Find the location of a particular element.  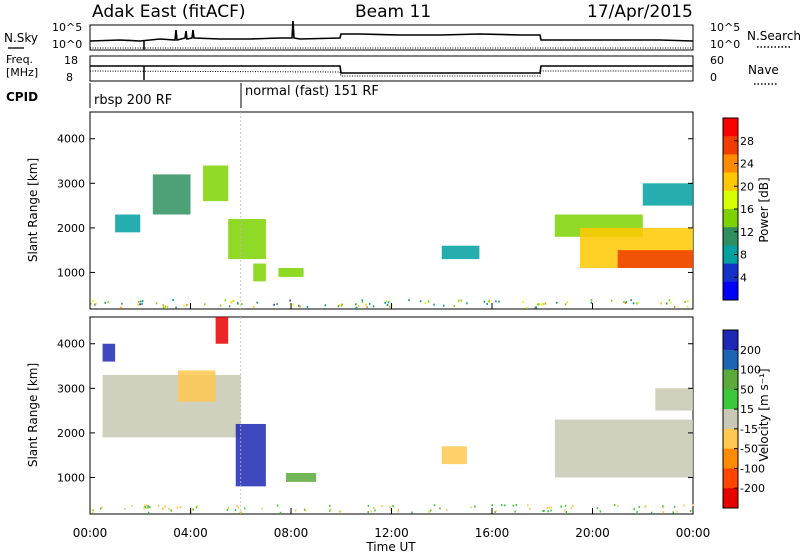

cpid-segment-1: rbsp 200 RF is located at coordinates (133, 100).